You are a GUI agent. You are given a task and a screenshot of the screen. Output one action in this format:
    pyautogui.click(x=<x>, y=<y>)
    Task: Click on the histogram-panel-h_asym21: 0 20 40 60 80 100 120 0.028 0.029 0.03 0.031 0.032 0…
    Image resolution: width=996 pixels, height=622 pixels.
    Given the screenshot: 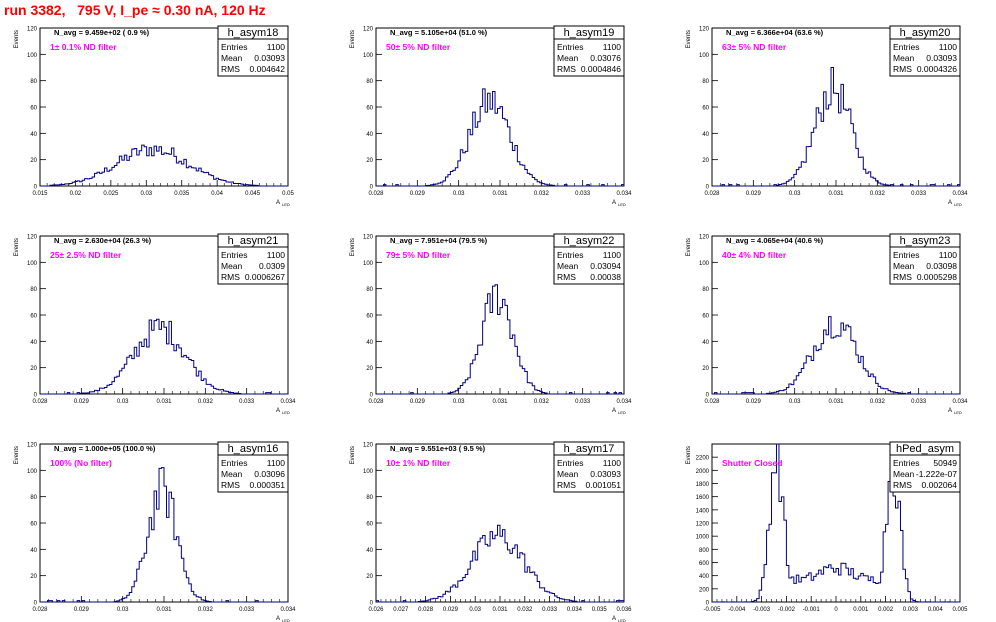 What is the action you would take?
    pyautogui.click(x=155, y=324)
    